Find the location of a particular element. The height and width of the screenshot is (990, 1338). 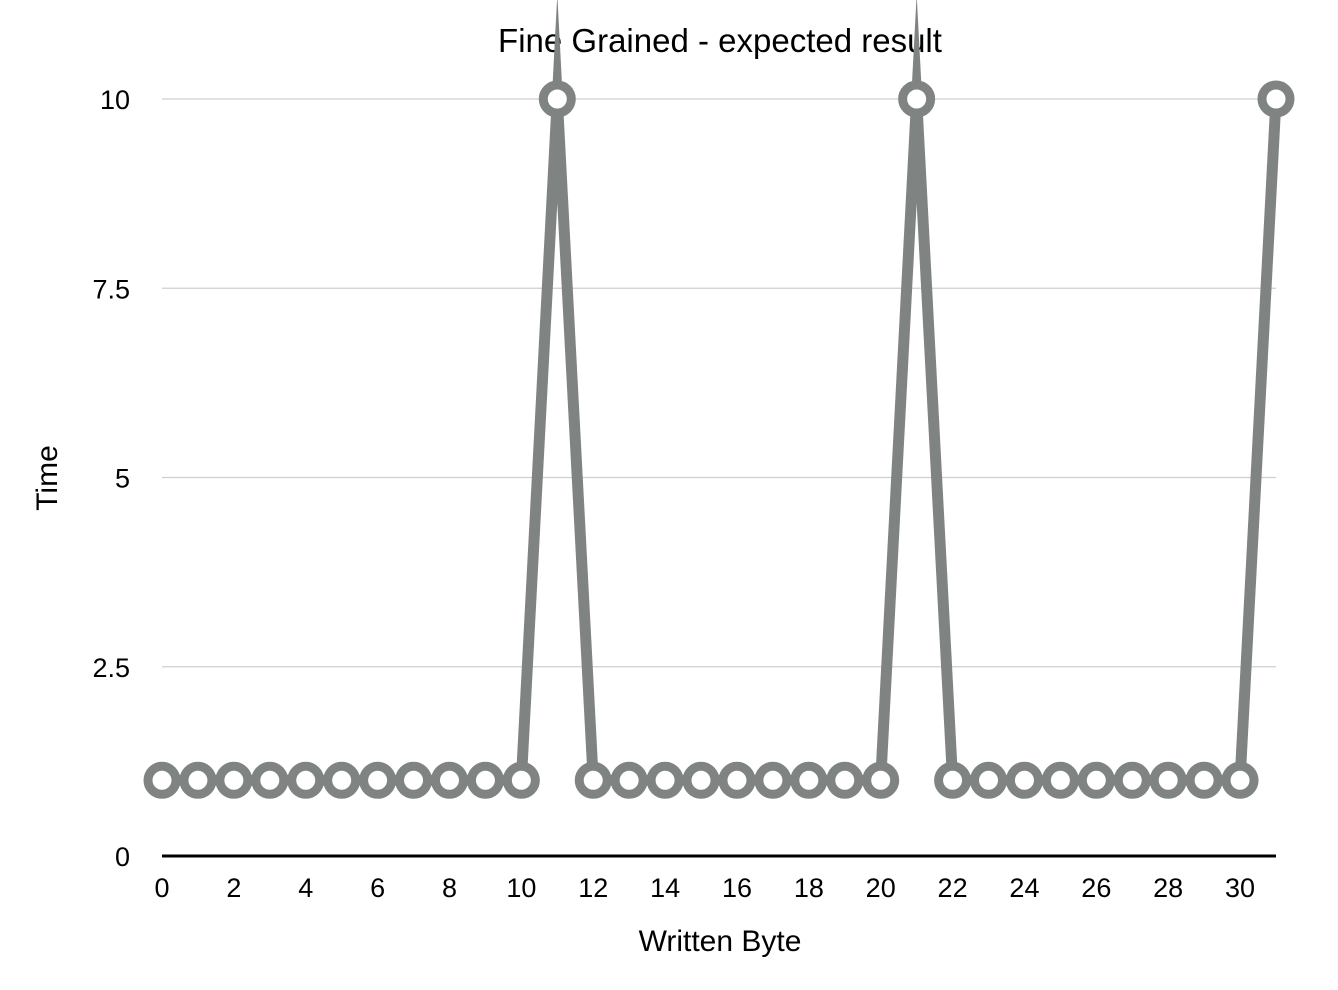

x-tick-label: 30 is located at coordinates (1240, 888).